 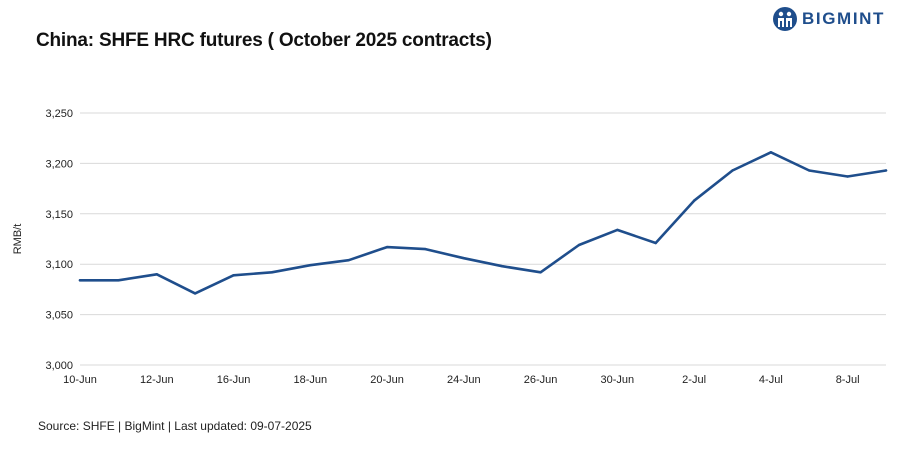 What do you see at coordinates (464, 380) in the screenshot?
I see `x-tick-label: 24-Jun` at bounding box center [464, 380].